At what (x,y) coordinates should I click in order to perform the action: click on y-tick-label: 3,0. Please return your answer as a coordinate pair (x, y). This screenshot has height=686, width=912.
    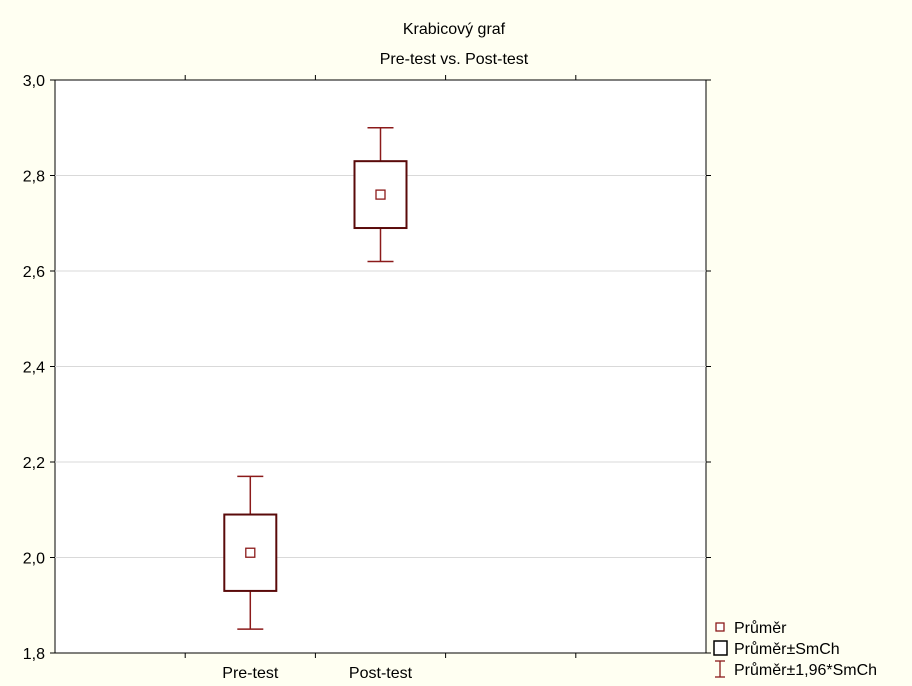
    Looking at the image, I should click on (34, 81).